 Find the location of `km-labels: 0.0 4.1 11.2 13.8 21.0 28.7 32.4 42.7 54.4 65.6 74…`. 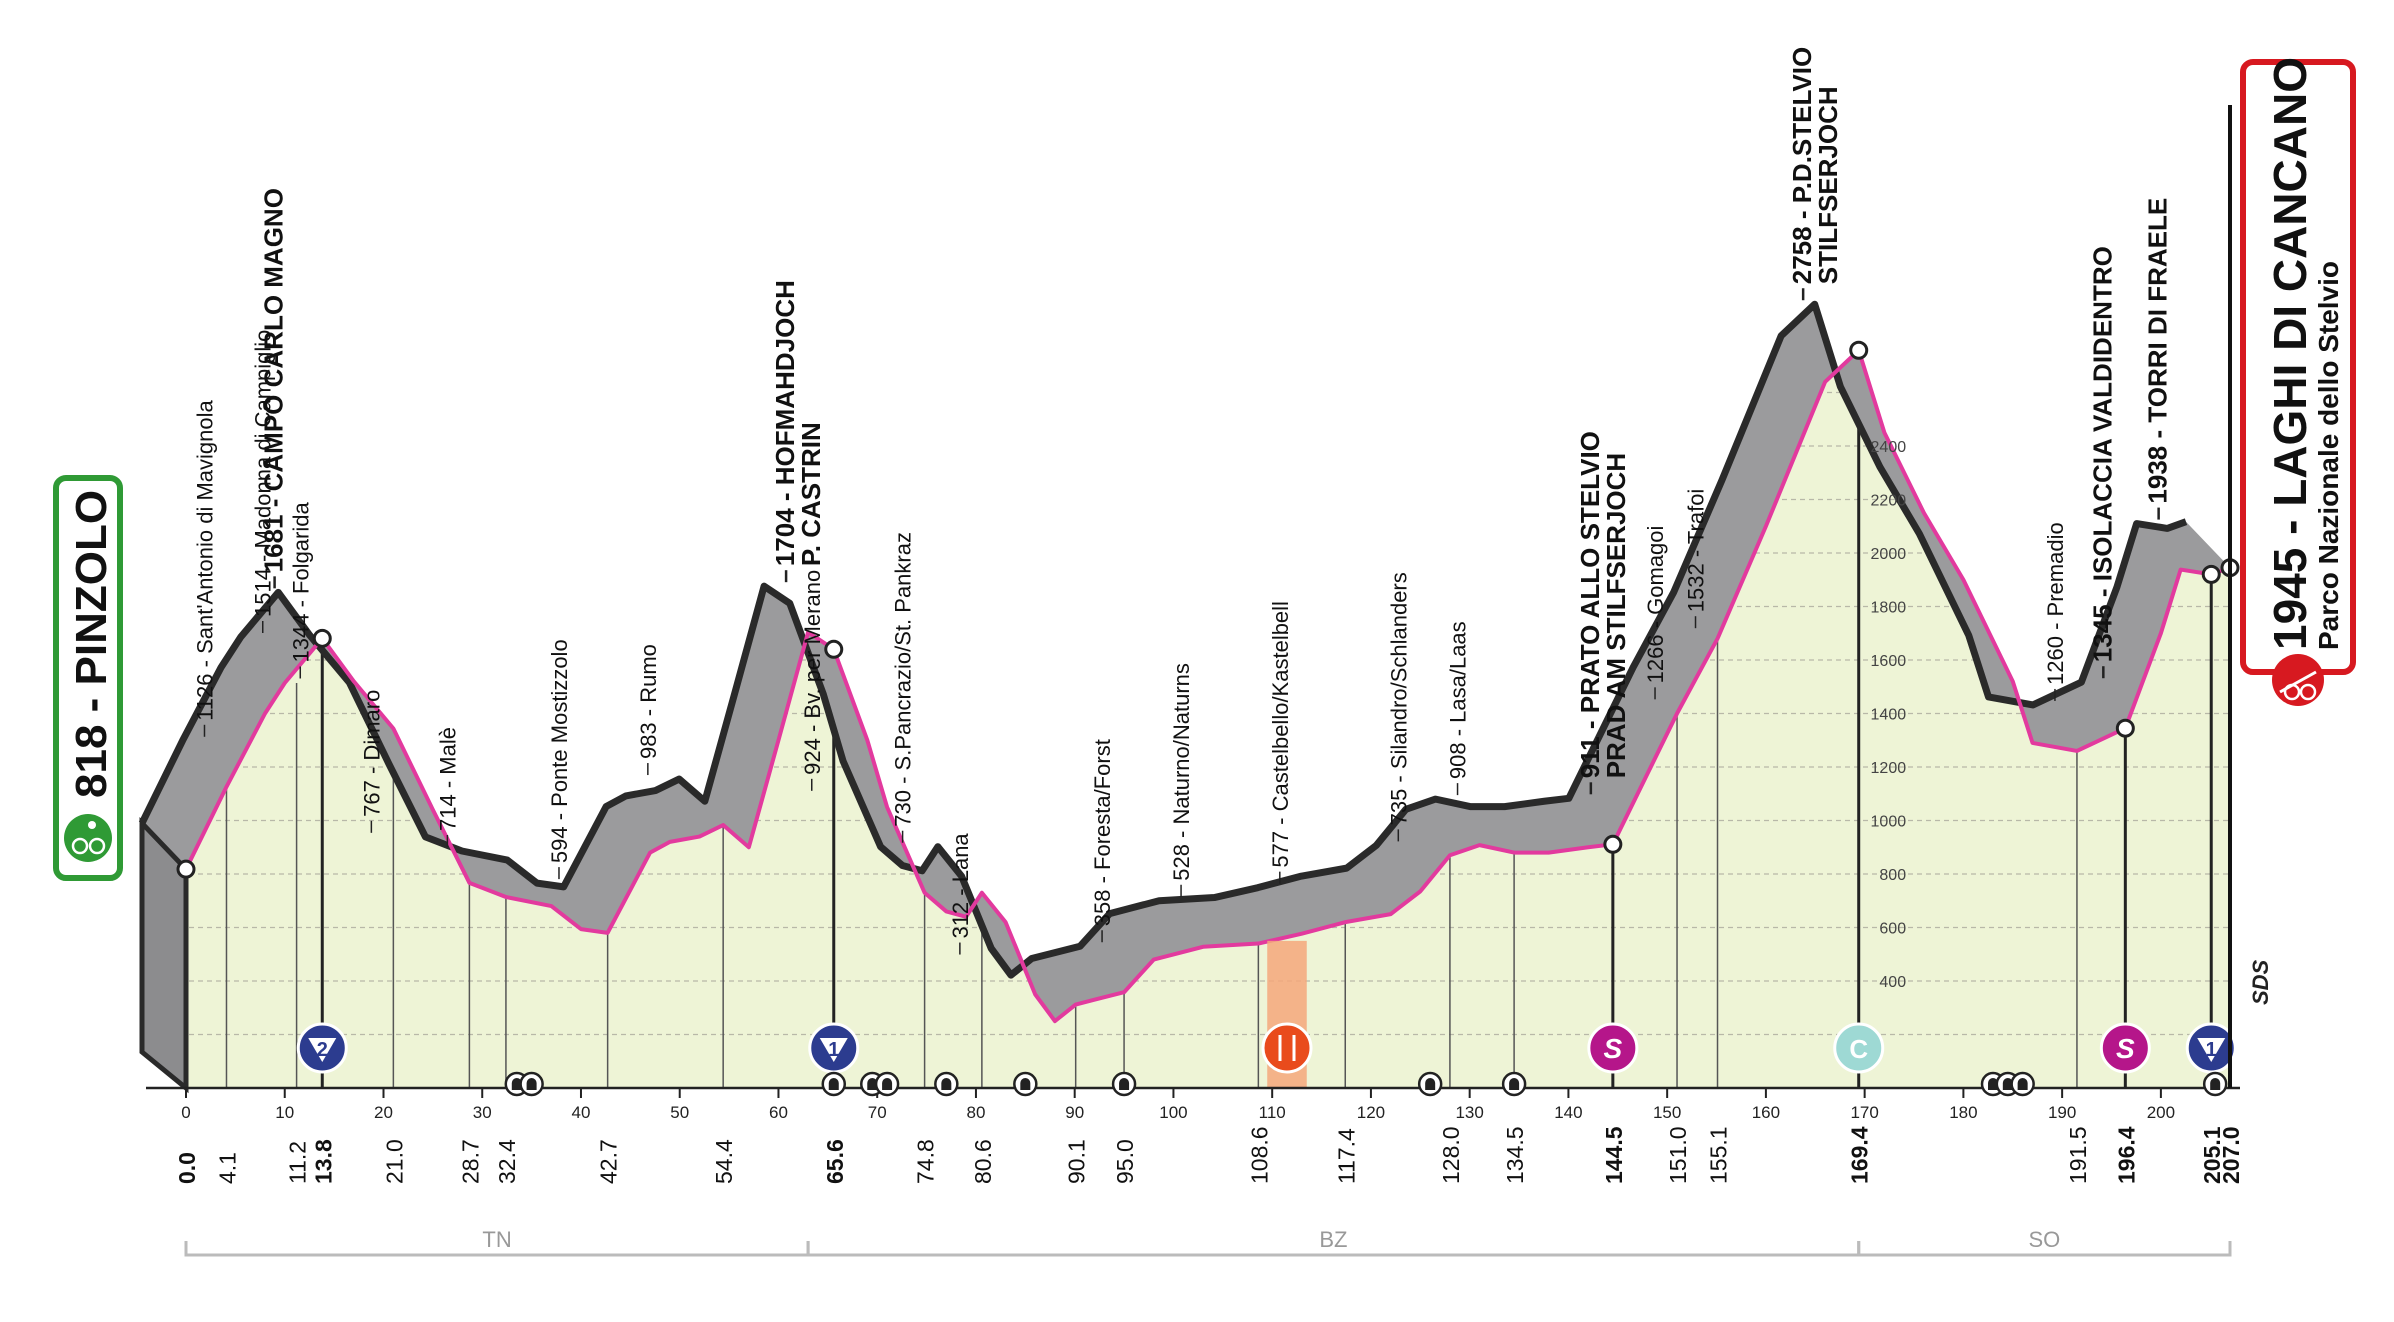

km-labels: 0.0 4.1 11.2 13.8 21.0 28.7 32.4 42.7 54.4 65.6 74… is located at coordinates (1209, 1155).